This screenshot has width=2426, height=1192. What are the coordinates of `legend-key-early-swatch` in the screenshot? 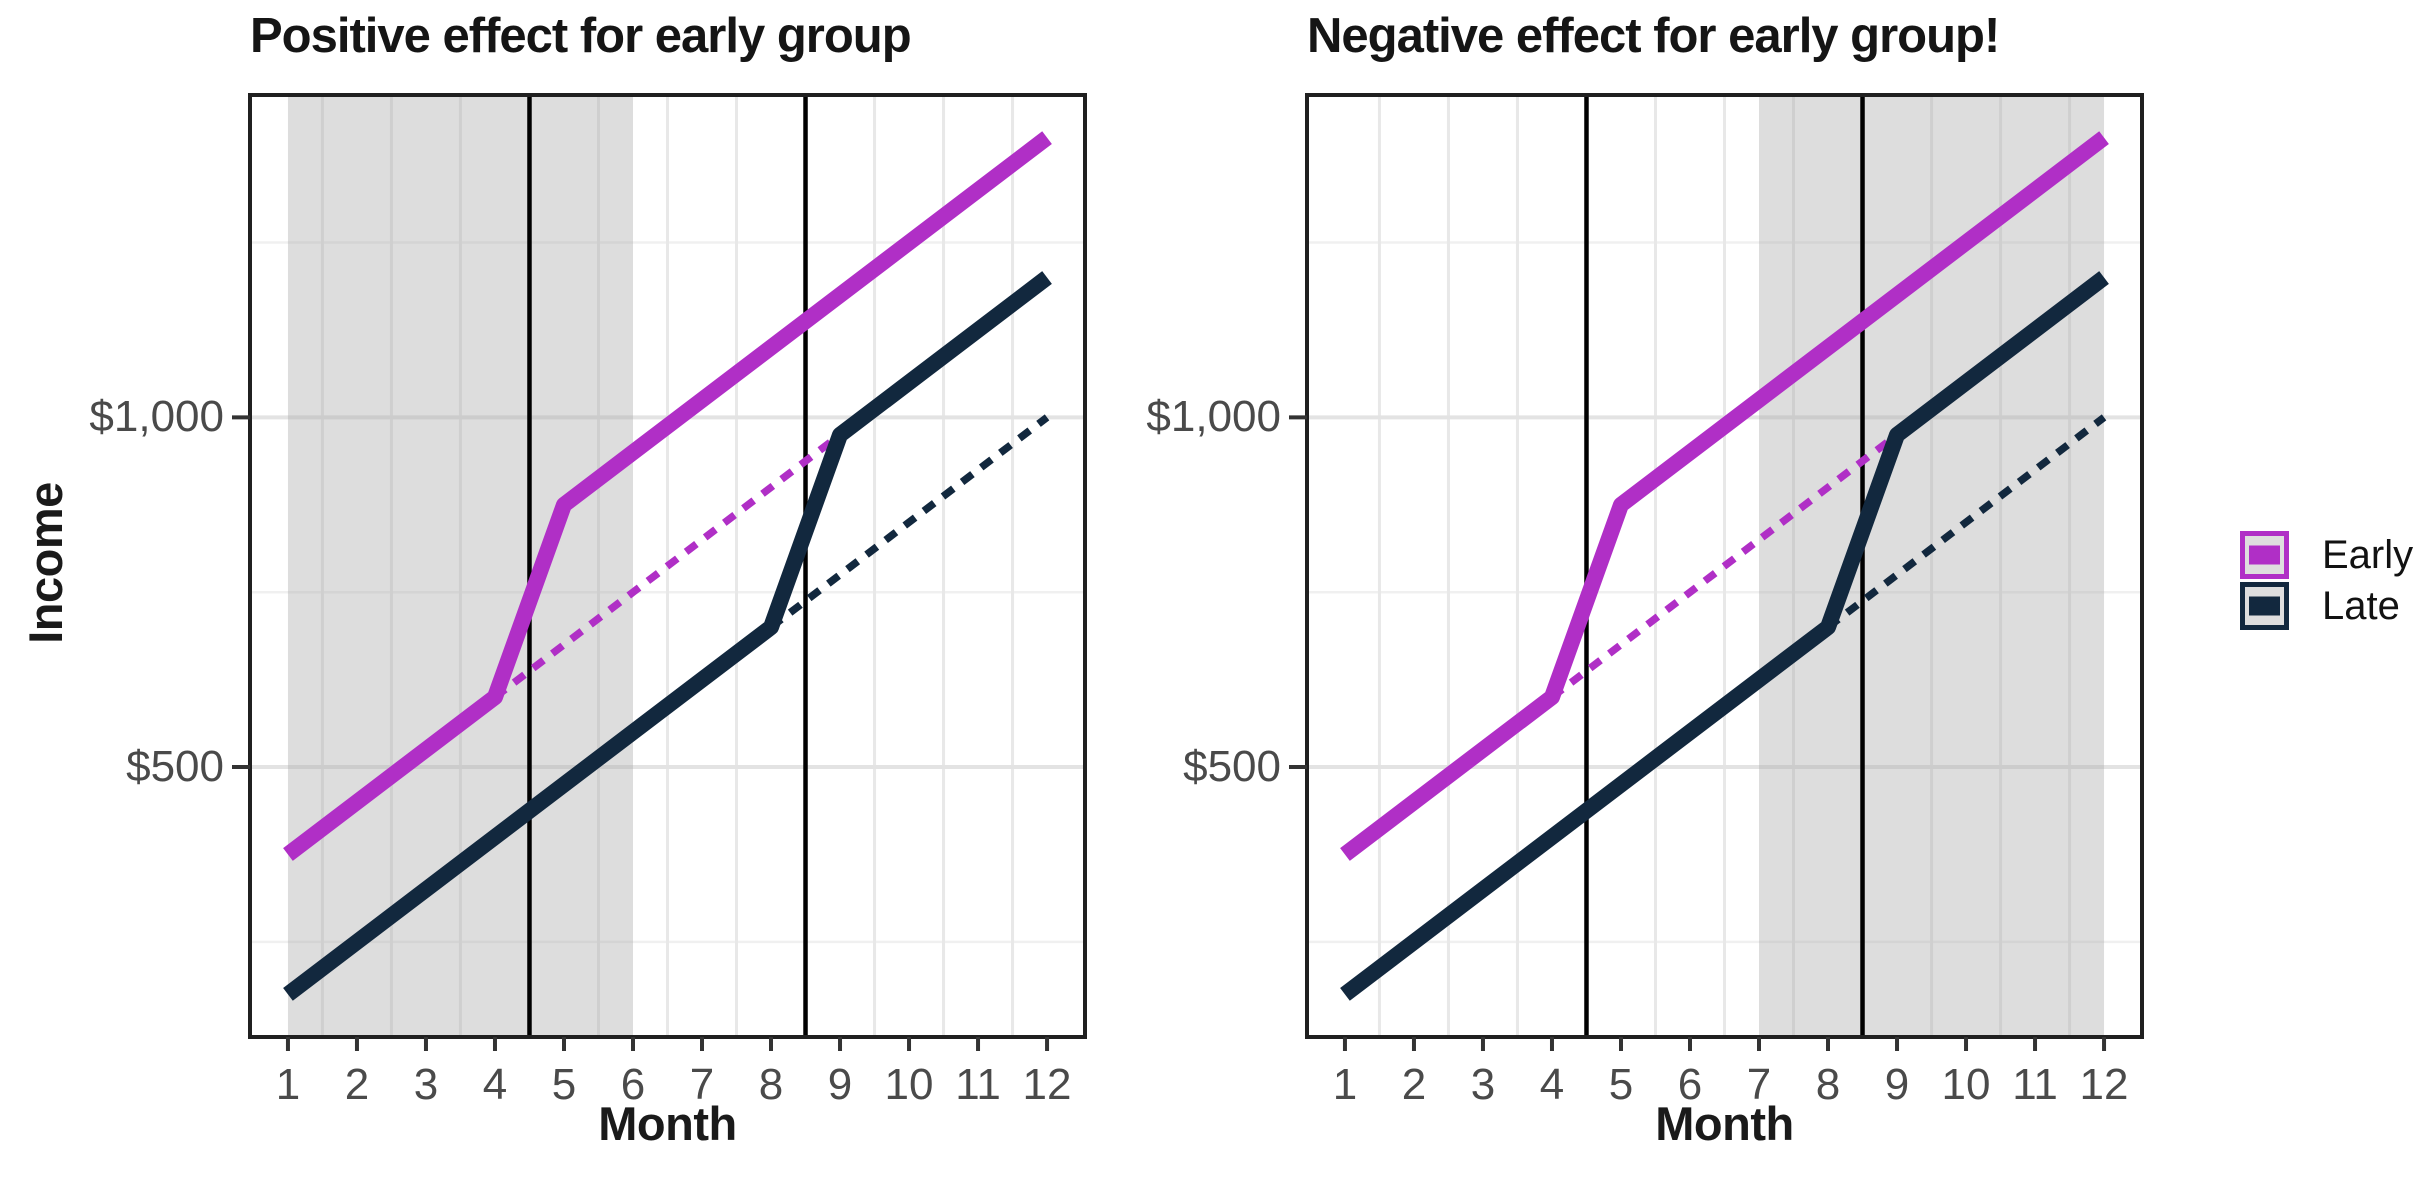 It's located at (2264, 555).